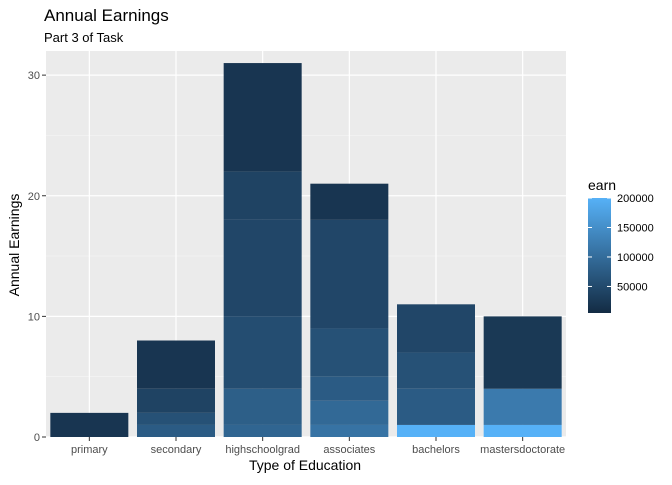 The height and width of the screenshot is (485, 672). Describe the element at coordinates (349, 450) in the screenshot. I see `x-tick-label: associates` at that location.